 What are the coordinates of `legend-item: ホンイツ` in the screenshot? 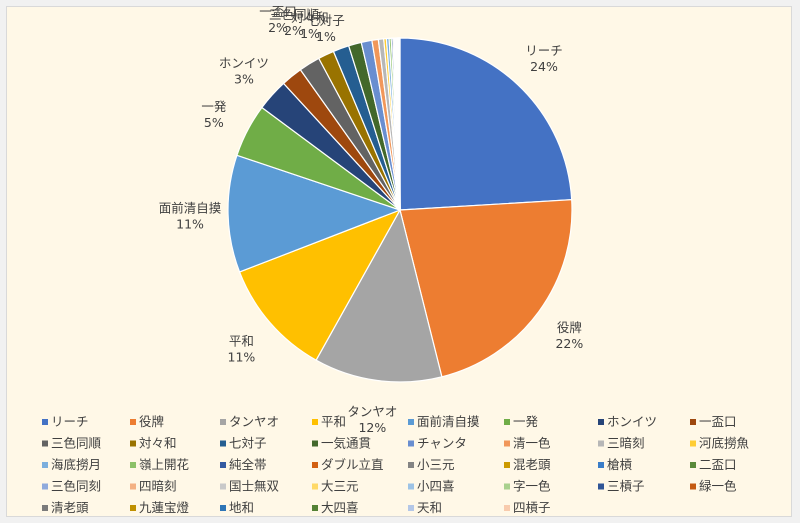 It's located at (632, 421).